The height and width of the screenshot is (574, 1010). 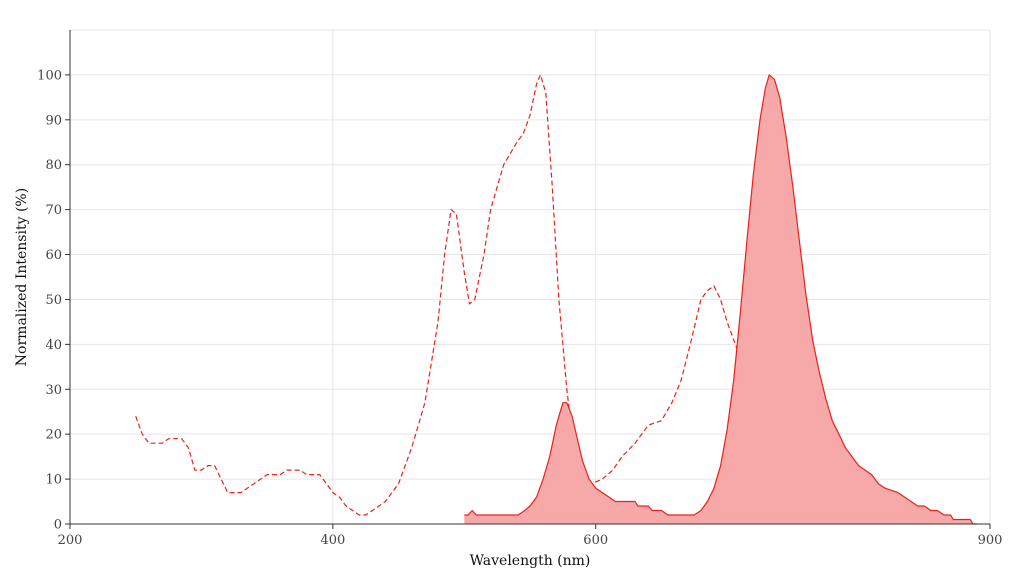 I want to click on y-tick-label: 10, so click(x=53, y=480).